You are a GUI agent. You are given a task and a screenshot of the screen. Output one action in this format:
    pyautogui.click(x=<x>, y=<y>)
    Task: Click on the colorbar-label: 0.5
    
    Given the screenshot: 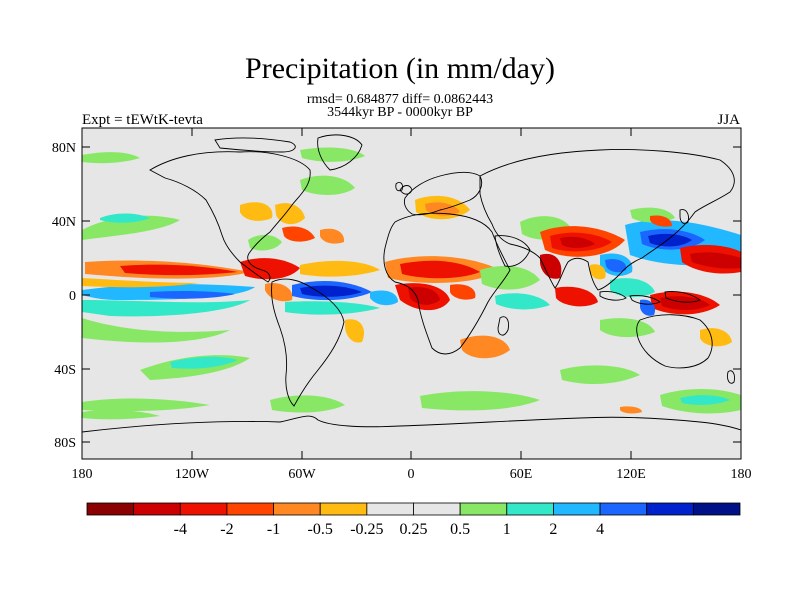 What is the action you would take?
    pyautogui.click(x=460, y=529)
    